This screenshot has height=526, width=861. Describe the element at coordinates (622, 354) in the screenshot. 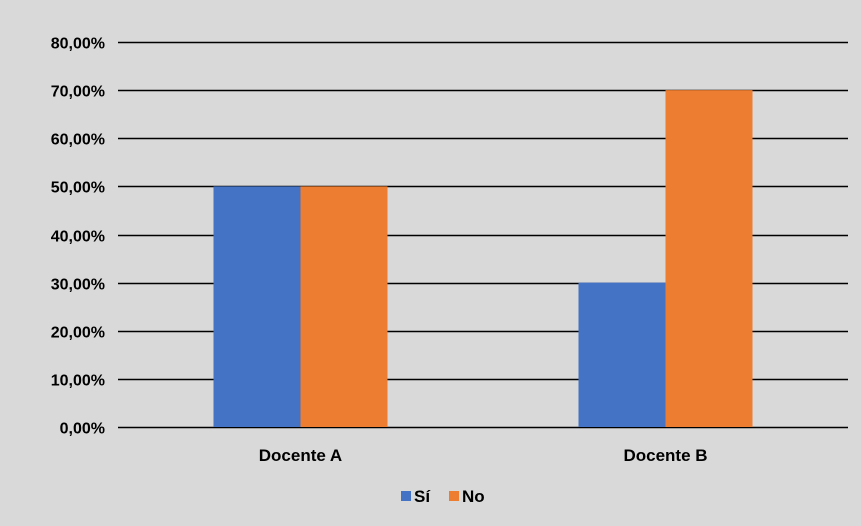

I see `bar-si-docente-b` at that location.